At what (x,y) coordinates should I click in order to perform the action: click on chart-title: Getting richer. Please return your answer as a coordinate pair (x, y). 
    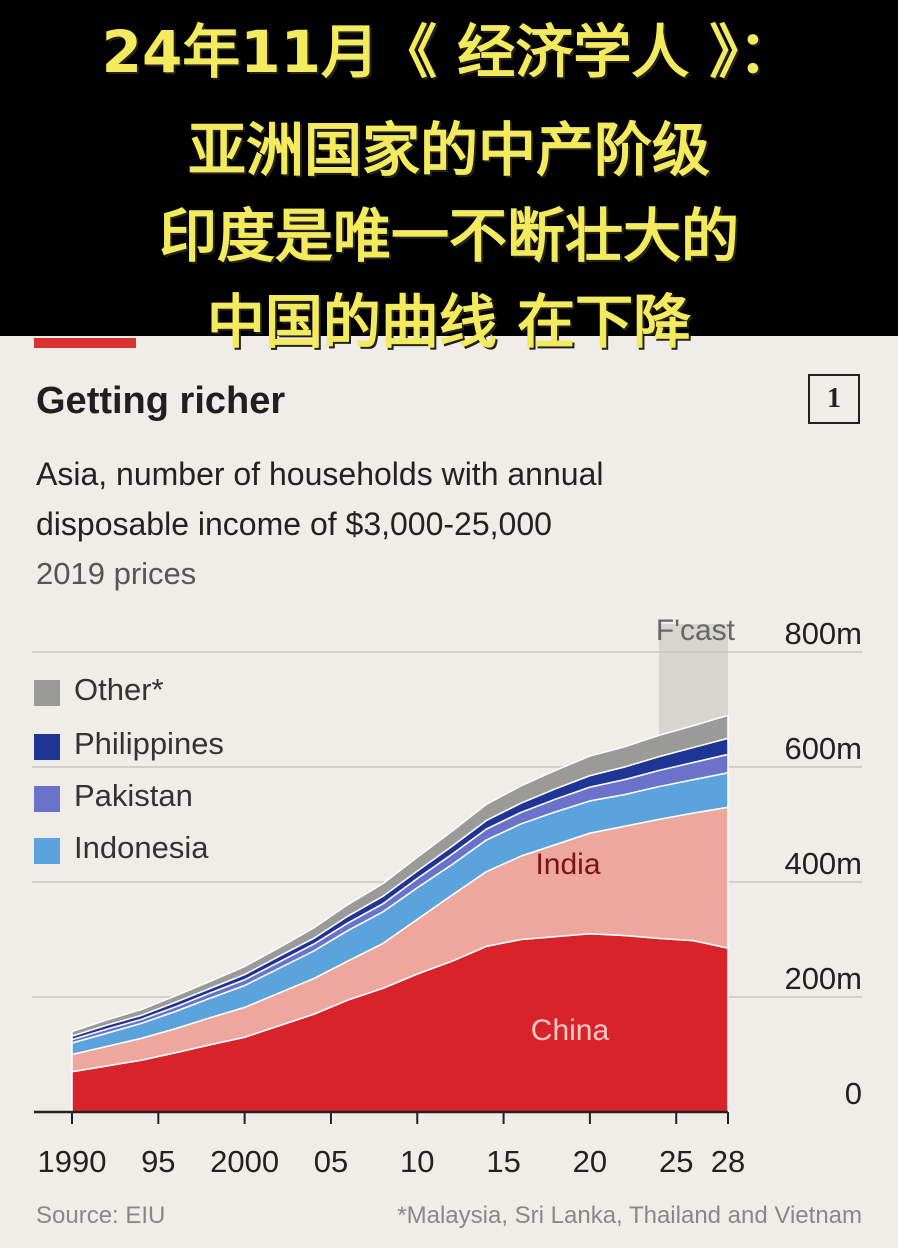
    Looking at the image, I should click on (161, 401).